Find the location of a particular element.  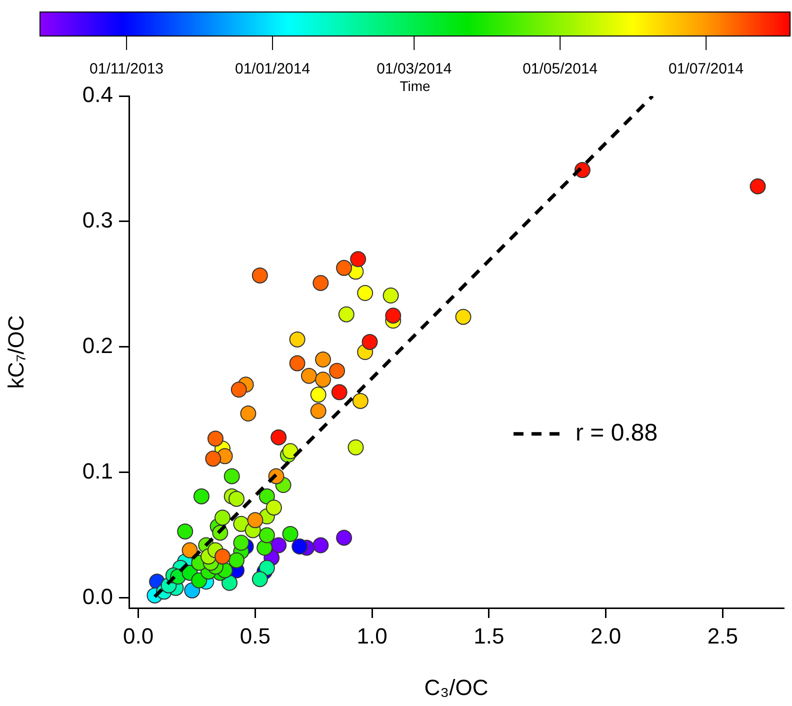

color-bar-label: 01/11/2013 is located at coordinates (127, 69).